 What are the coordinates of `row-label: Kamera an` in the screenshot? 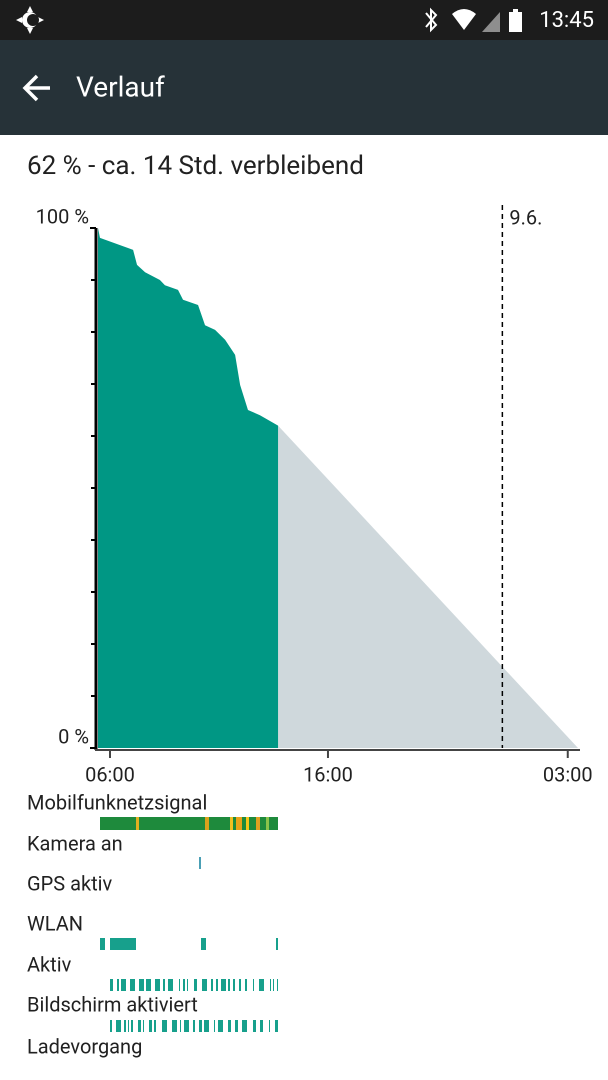 It's located at (75, 843).